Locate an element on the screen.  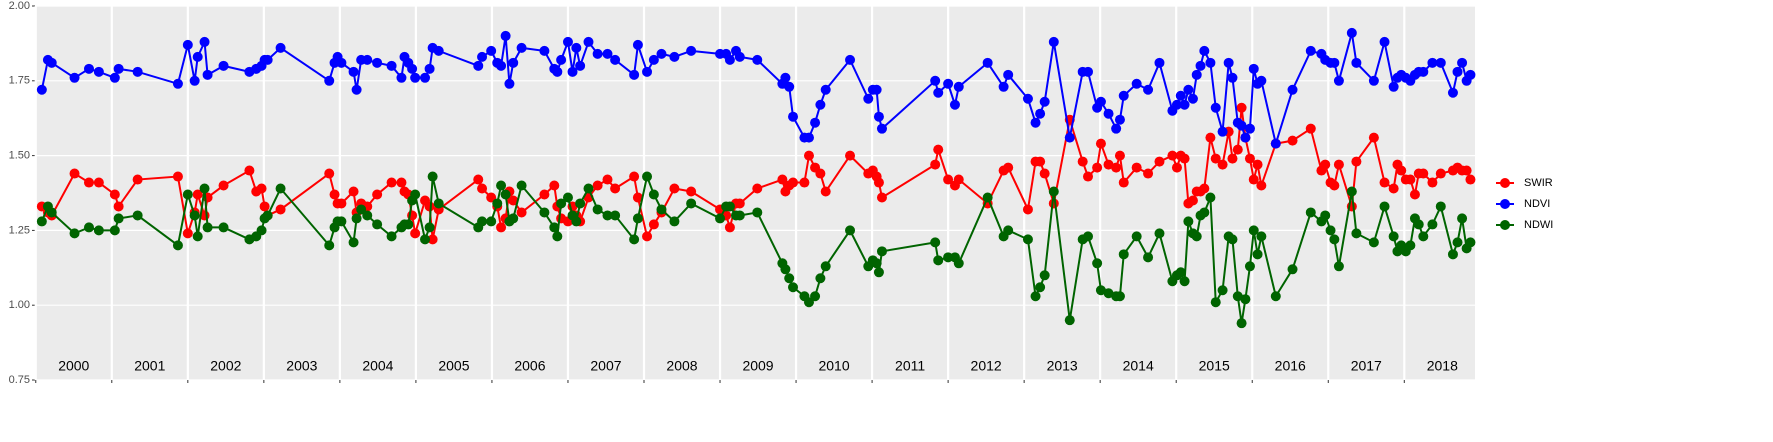
y-tick-label: 0.75 is located at coordinates (19, 380).